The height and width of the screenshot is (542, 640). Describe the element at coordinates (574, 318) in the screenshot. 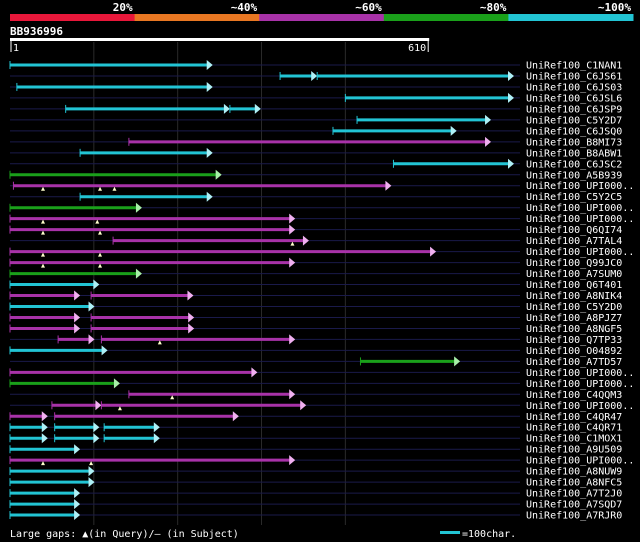

I see `hit-label: UniRef100_A8PJZ7` at that location.